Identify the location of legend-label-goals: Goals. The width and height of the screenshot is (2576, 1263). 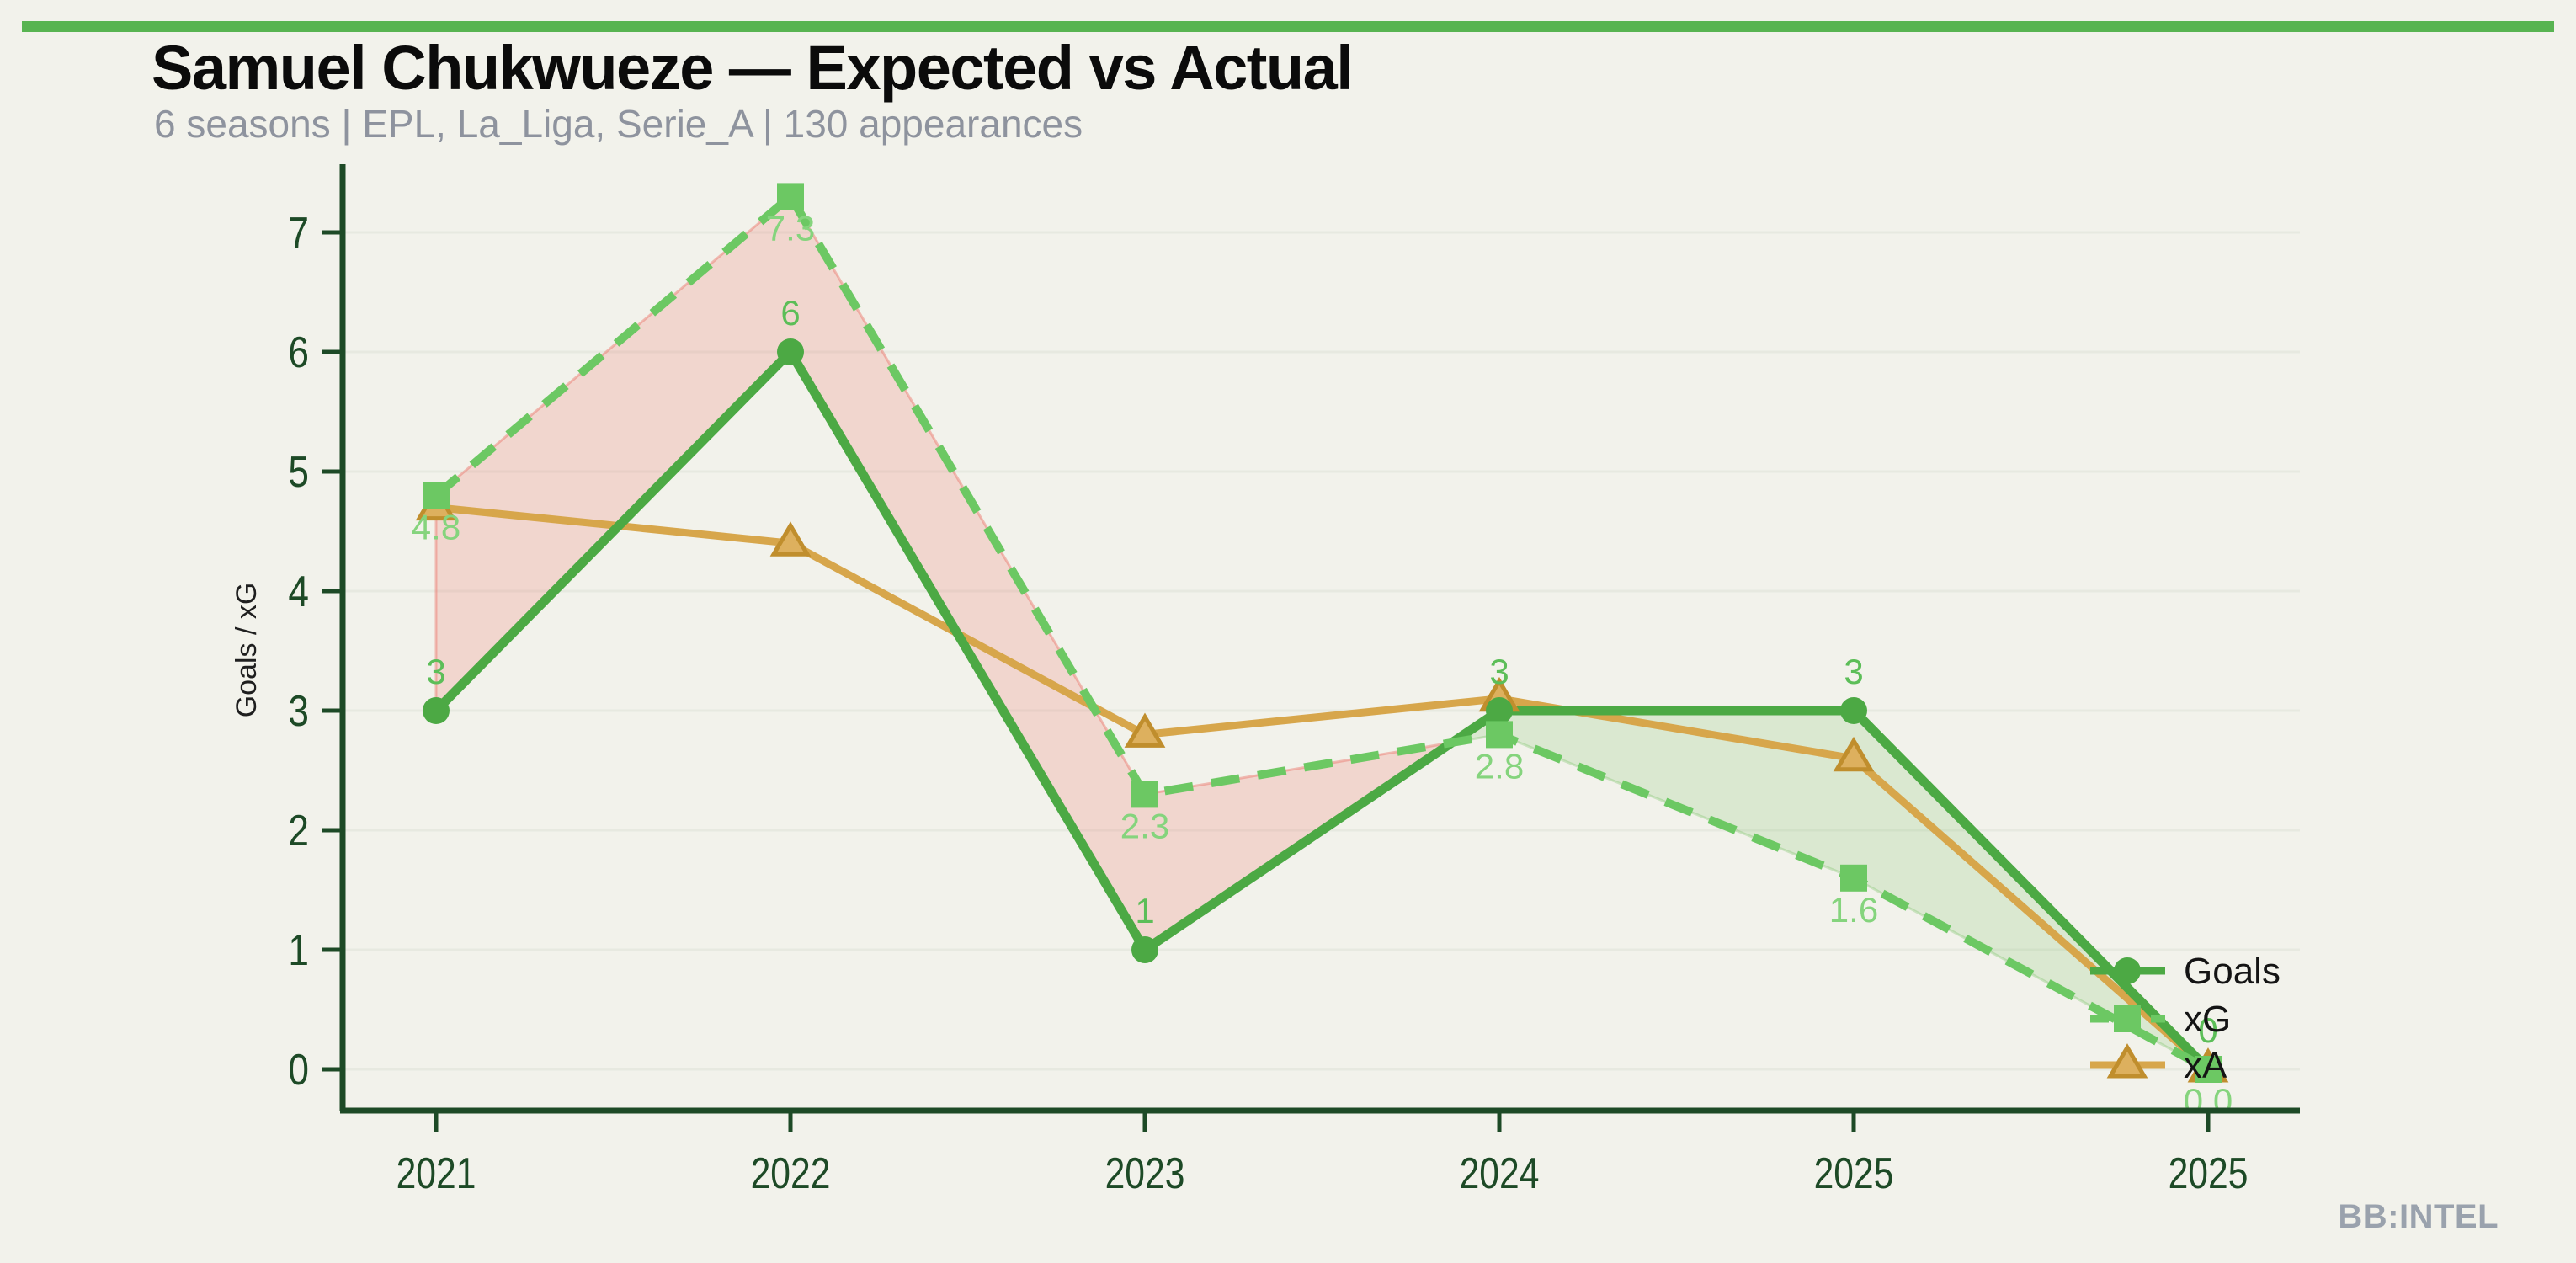
(2232, 971).